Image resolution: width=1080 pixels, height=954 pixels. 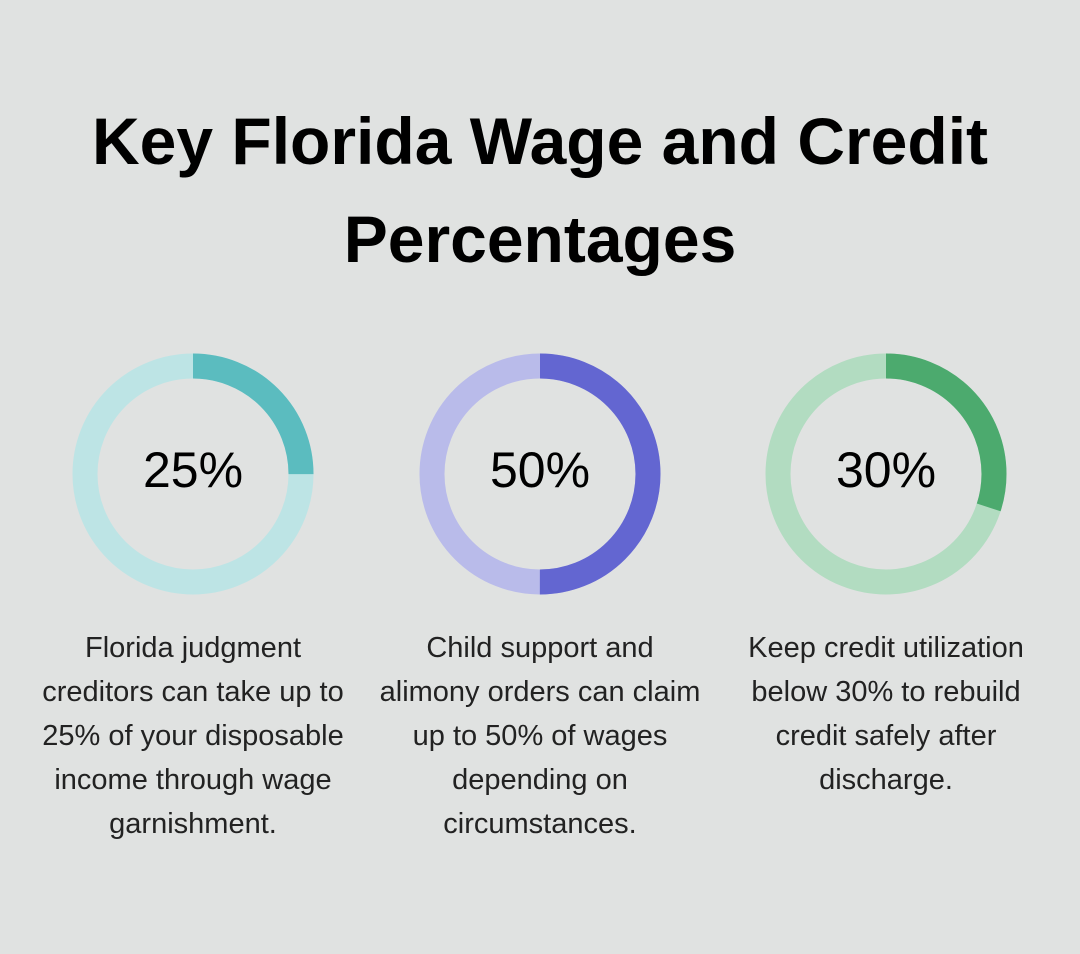 I want to click on title: Key Florida Wage and Credit Percentages, so click(x=540, y=190).